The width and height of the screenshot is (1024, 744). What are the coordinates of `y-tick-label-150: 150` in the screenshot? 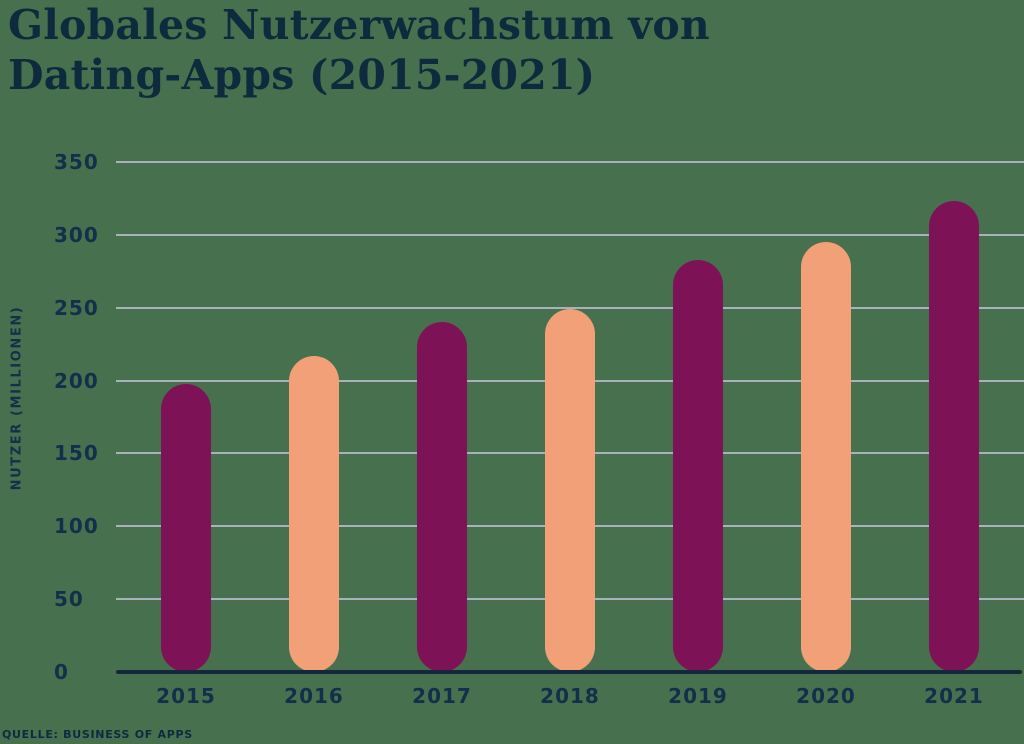 It's located at (76, 453).